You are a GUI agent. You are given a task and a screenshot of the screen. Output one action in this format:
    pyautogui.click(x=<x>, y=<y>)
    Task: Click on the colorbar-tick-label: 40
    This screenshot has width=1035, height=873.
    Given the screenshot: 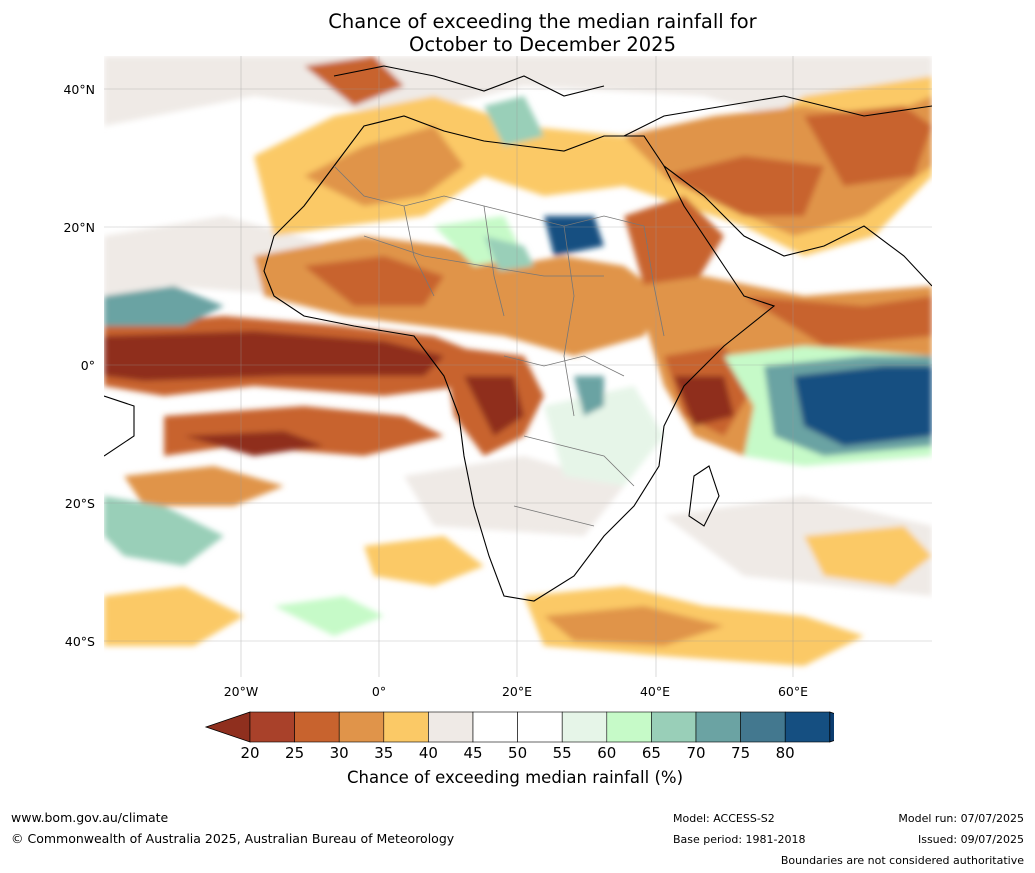 What is the action you would take?
    pyautogui.click(x=428, y=753)
    